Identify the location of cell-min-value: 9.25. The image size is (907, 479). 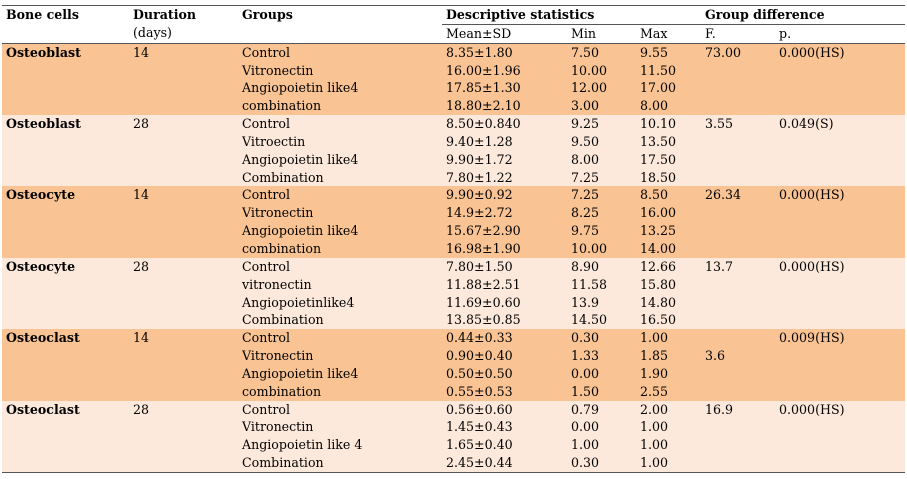
(601, 124).